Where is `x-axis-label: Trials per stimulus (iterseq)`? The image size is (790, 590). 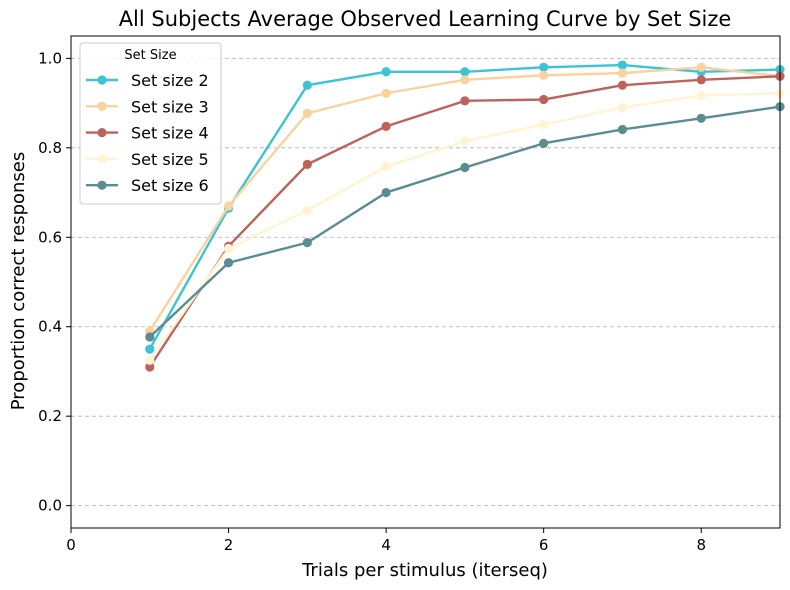
x-axis-label: Trials per stimulus (iterseq) is located at coordinates (424, 570).